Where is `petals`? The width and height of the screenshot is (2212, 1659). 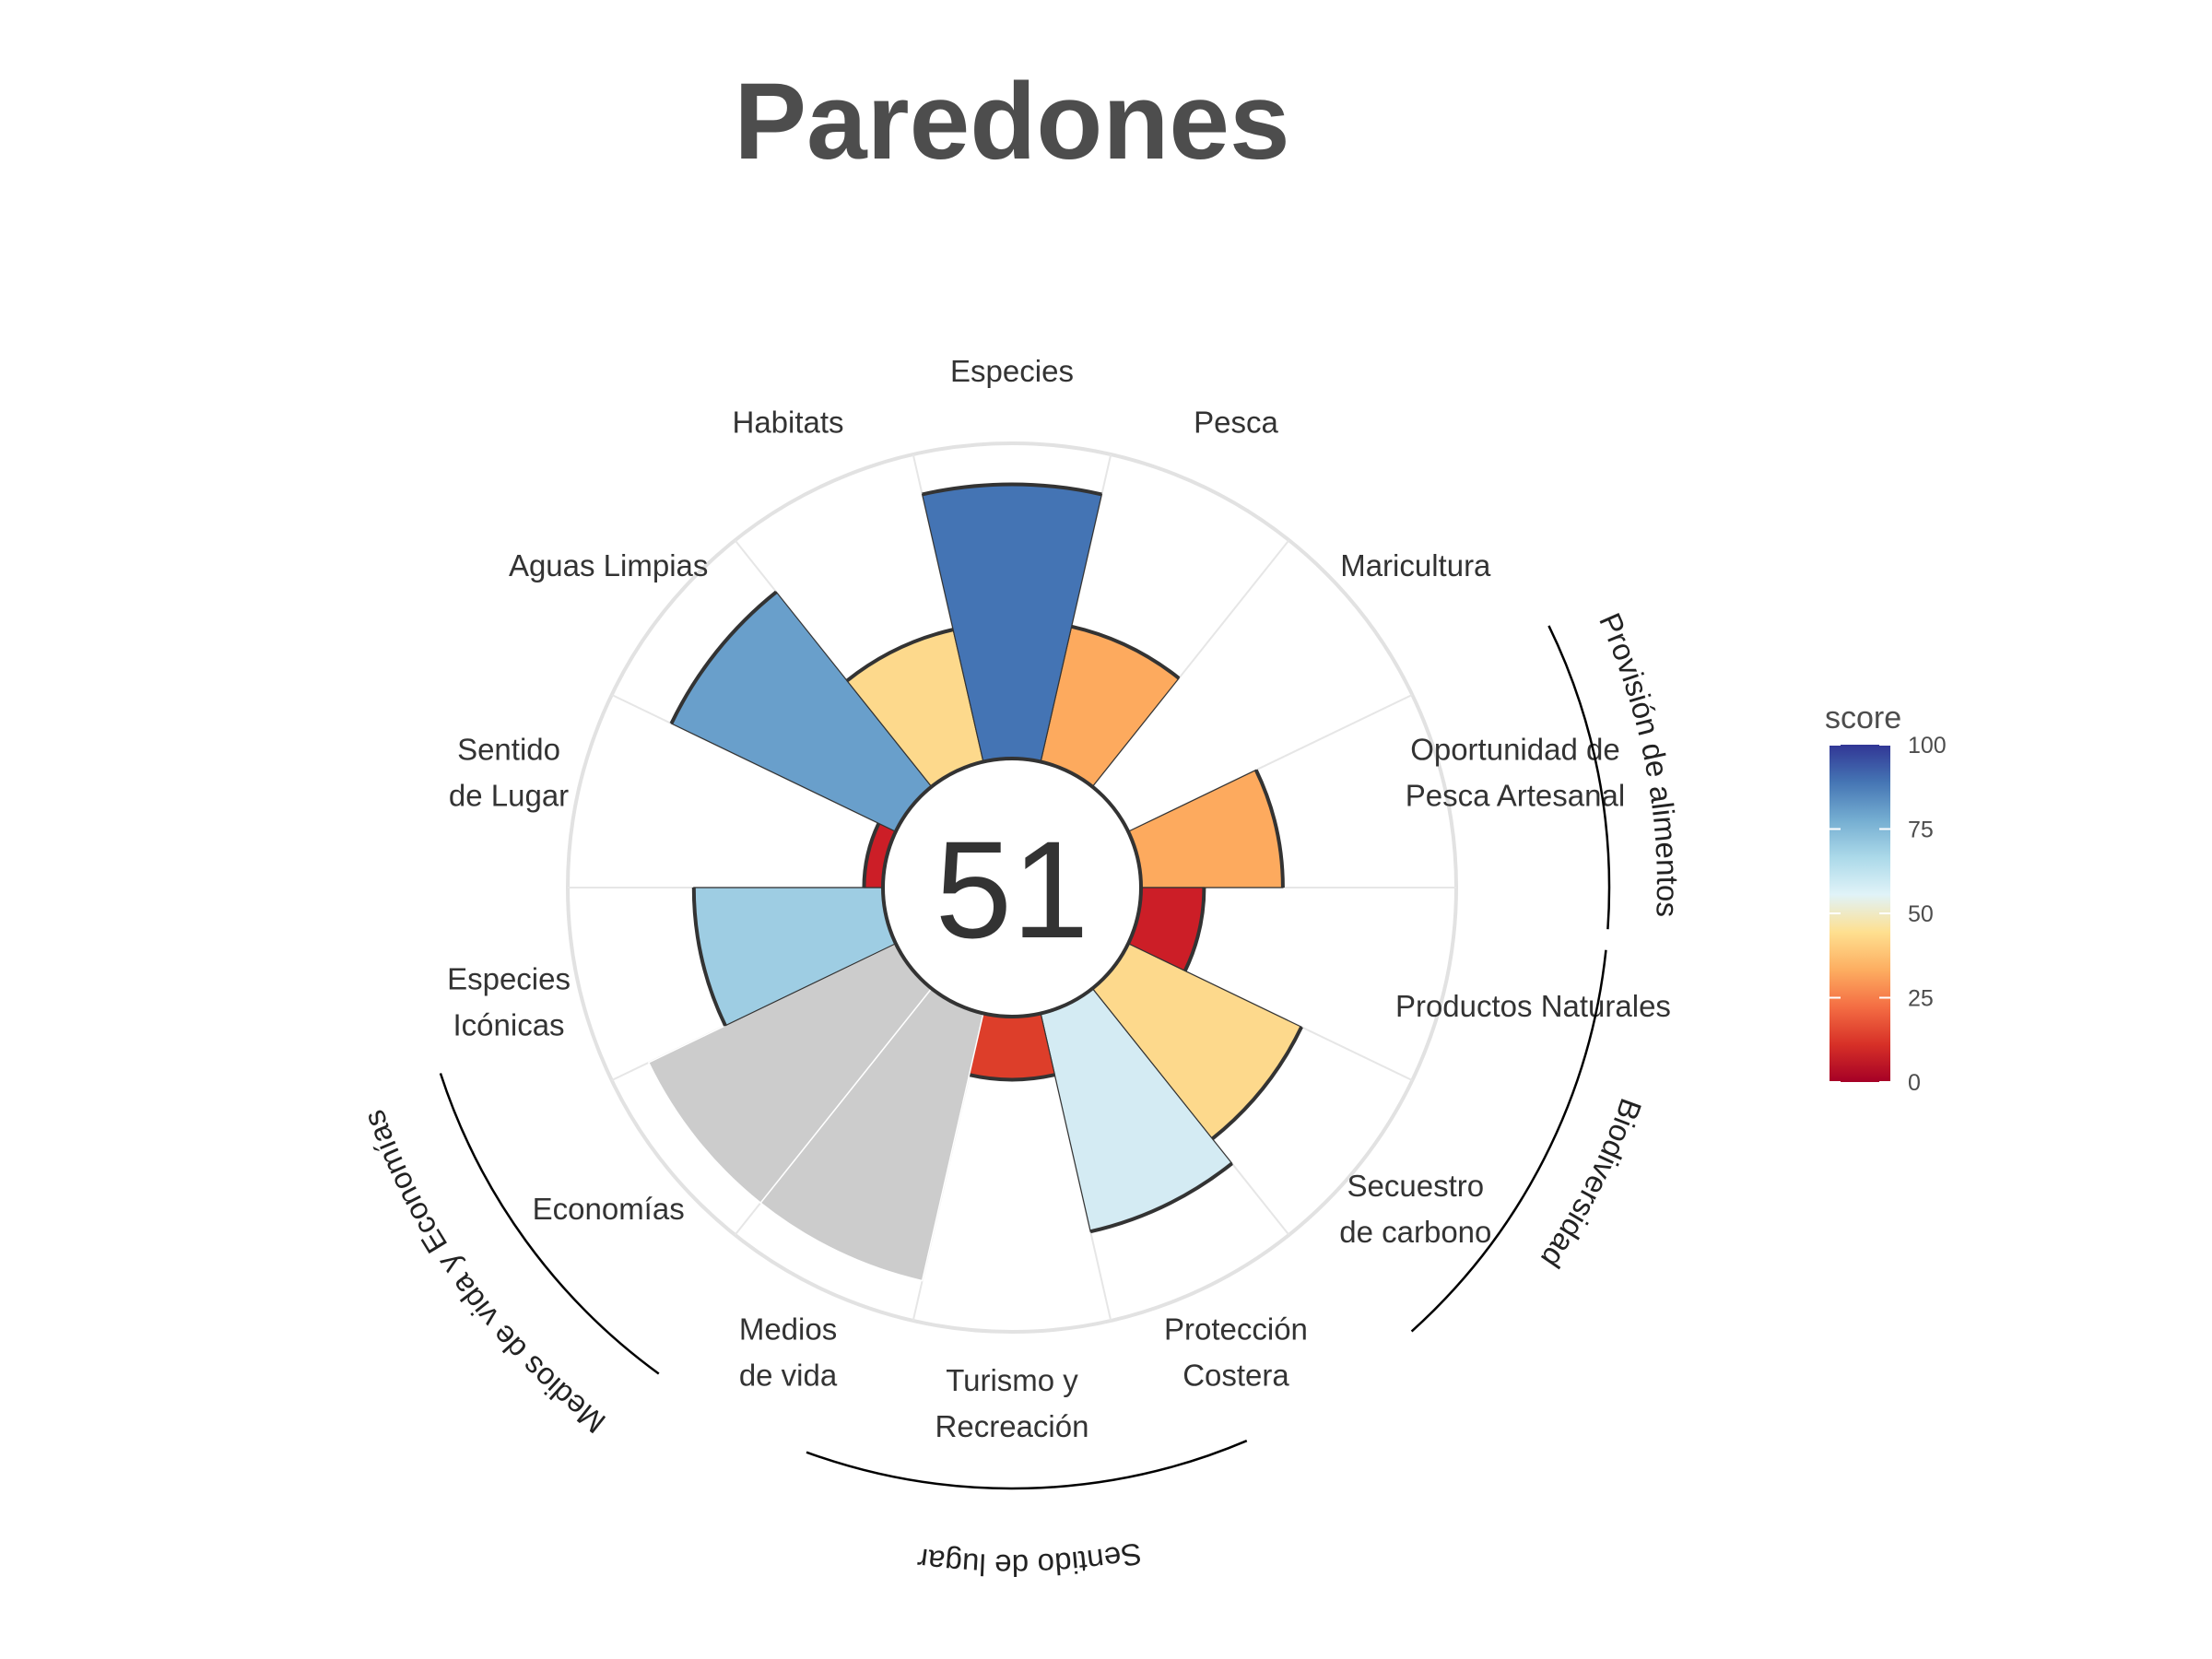
petals is located at coordinates (975, 882).